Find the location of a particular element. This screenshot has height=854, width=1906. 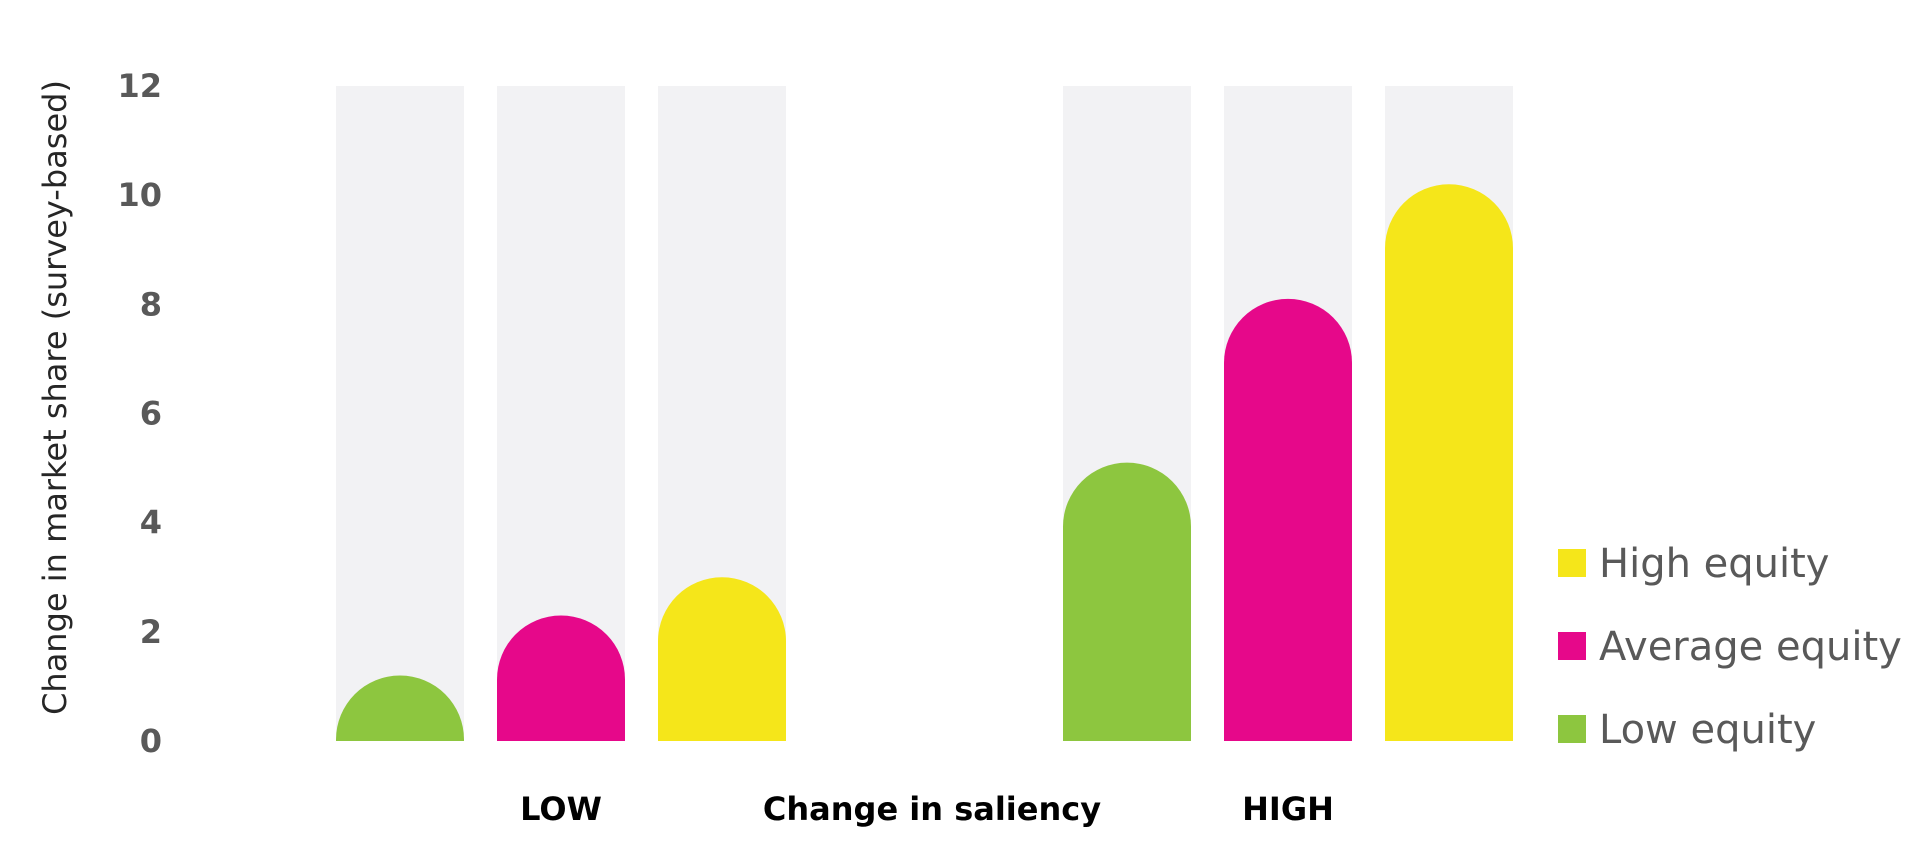

legend: High equity Average equity Low equity is located at coordinates (1730, 647).